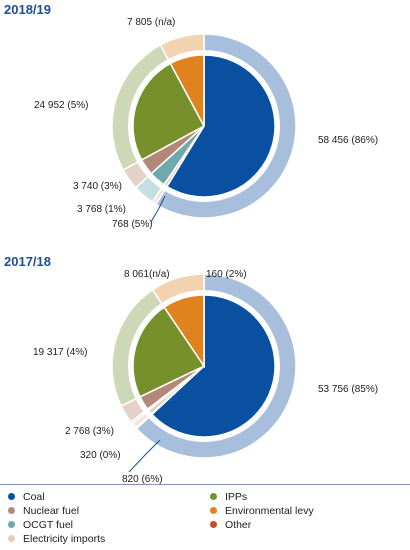 This screenshot has width=410, height=550. Describe the element at coordinates (348, 140) in the screenshot. I see `data-label-coal-2018-19: 58 456 (86%)` at that location.